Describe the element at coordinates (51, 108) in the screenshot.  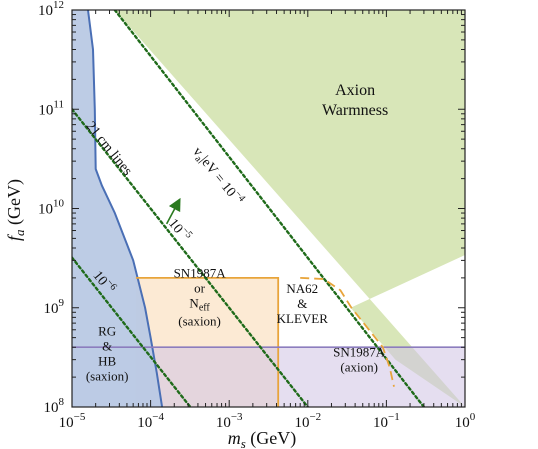
I see `y-tick-label: 10¹¹` at that location.